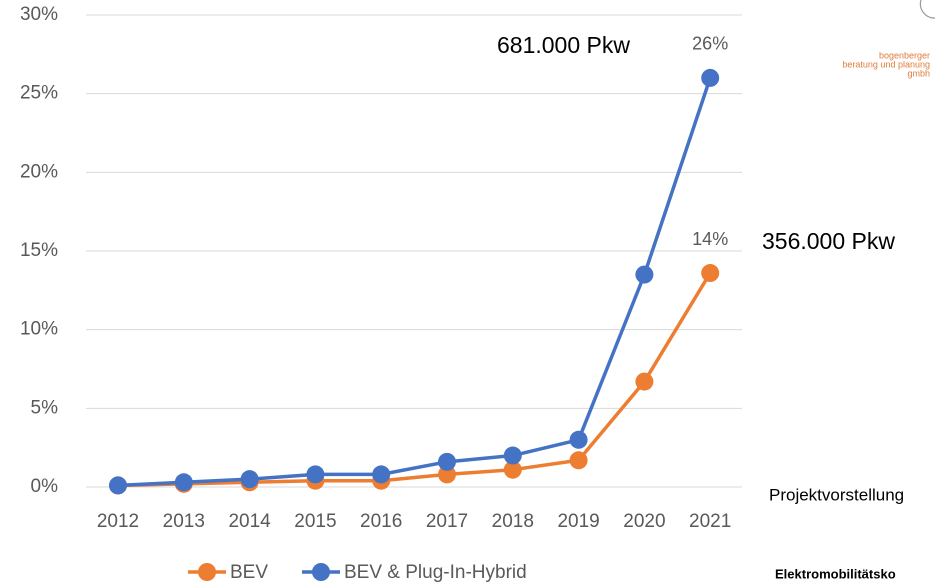 The width and height of the screenshot is (941, 586). Describe the element at coordinates (447, 521) in the screenshot. I see `x-tick-label: 2017` at that location.